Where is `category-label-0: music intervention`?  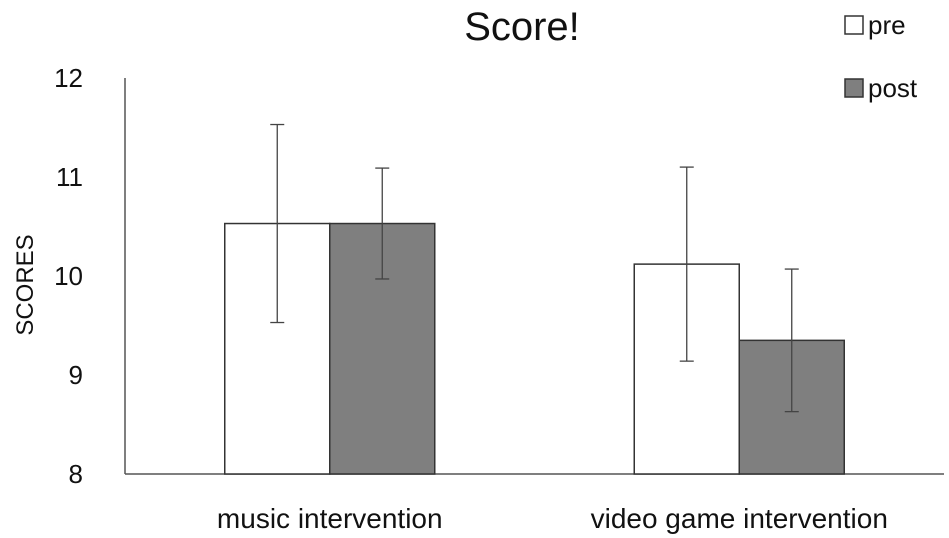
category-label-0: music intervention is located at coordinates (330, 518).